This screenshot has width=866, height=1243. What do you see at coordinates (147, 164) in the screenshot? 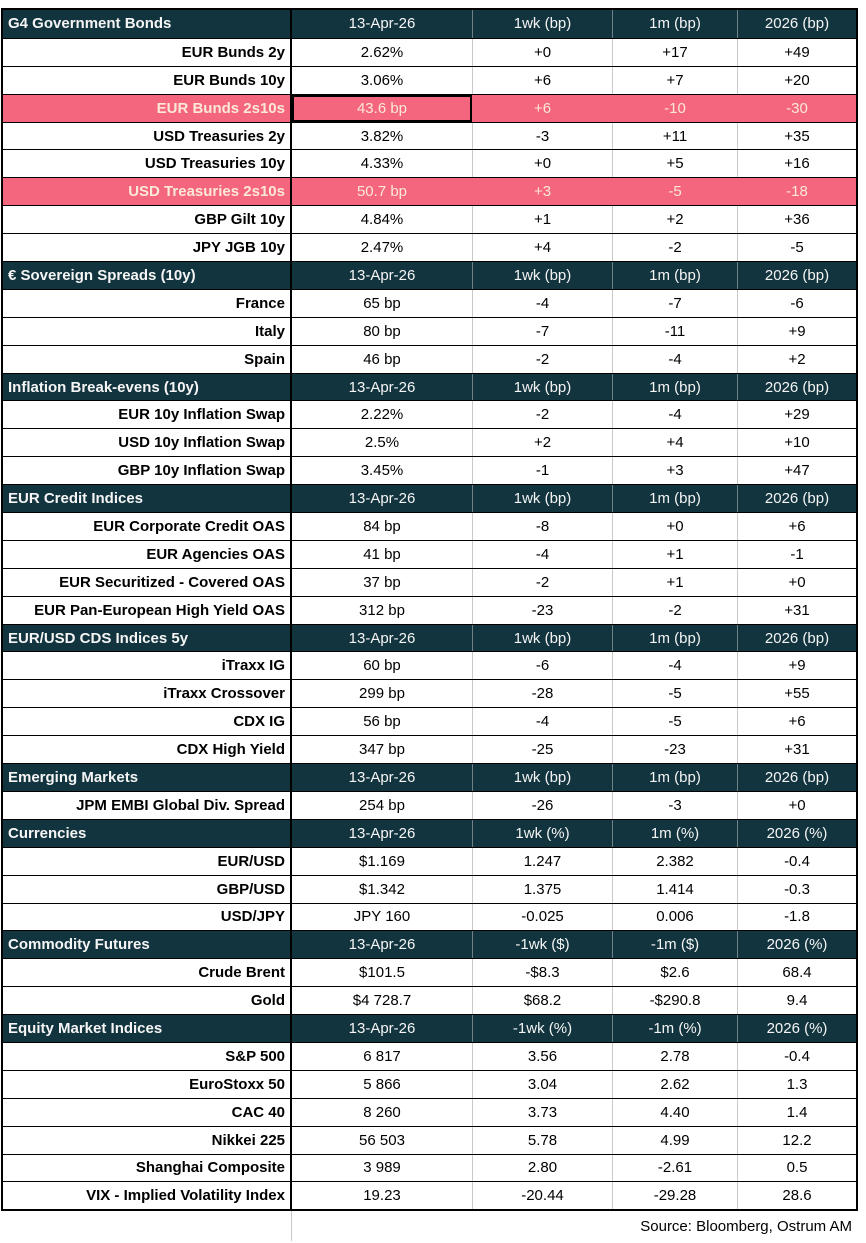
I see `row-label: USD Treasuries 10y` at bounding box center [147, 164].